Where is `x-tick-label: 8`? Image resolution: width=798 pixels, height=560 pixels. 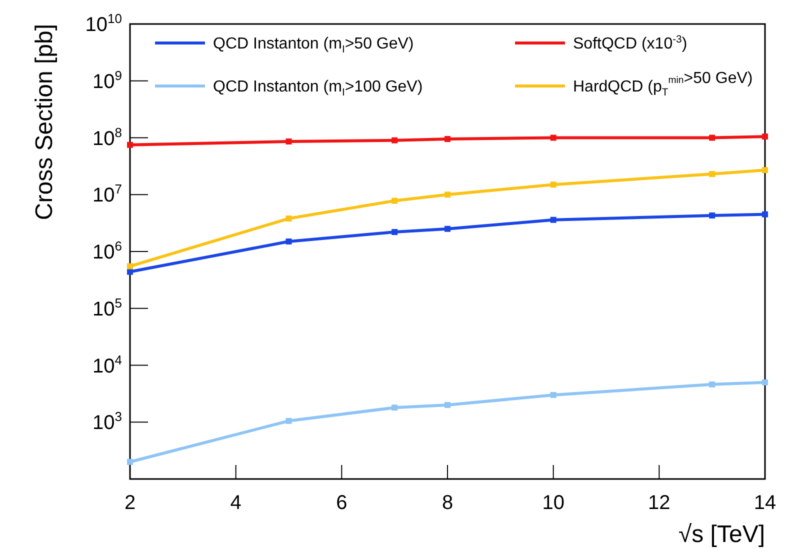
x-tick-label: 8 is located at coordinates (448, 503).